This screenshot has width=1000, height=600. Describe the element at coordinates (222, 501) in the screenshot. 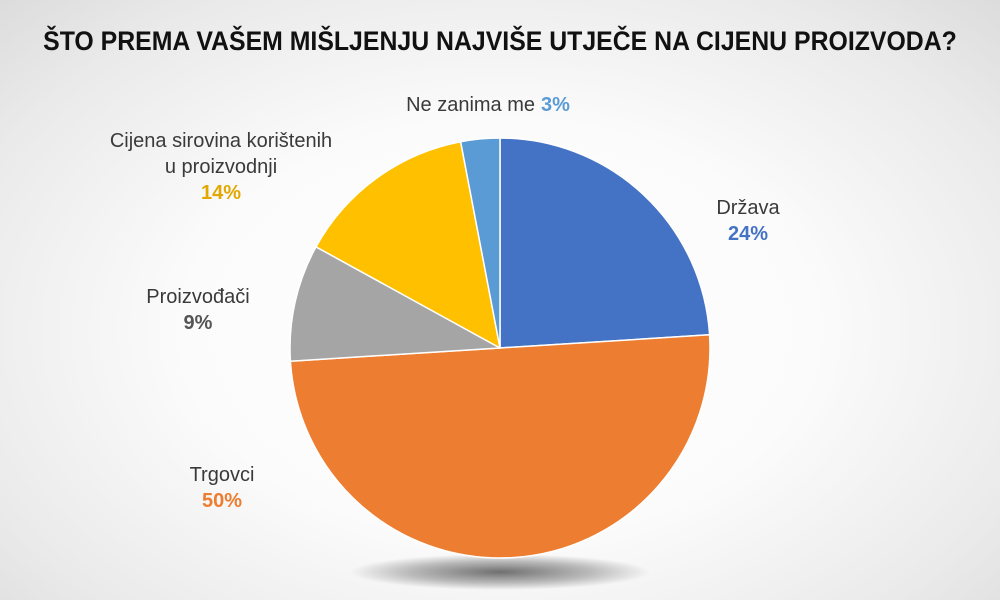

I see `label-trgovci-pct: 50%` at that location.